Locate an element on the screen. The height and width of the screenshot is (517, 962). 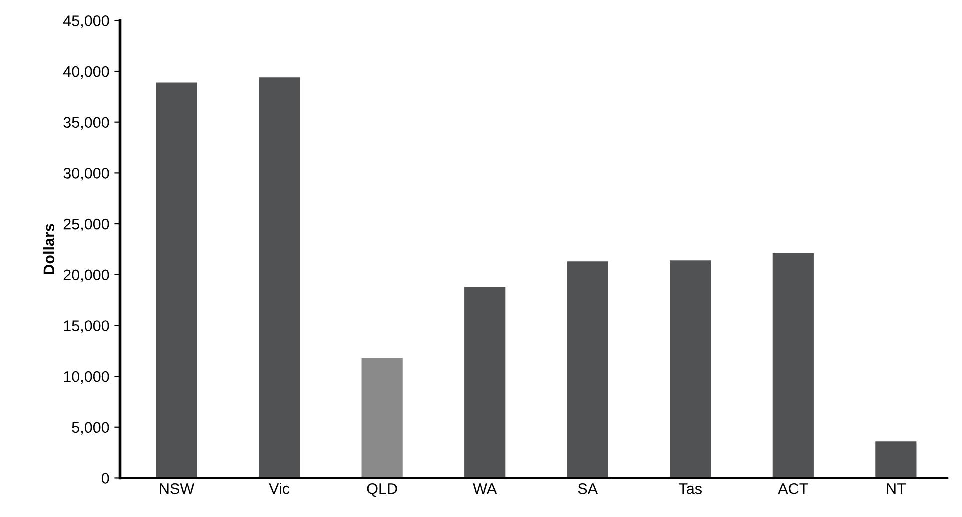
y-tick-label: 35,000 is located at coordinates (87, 123).